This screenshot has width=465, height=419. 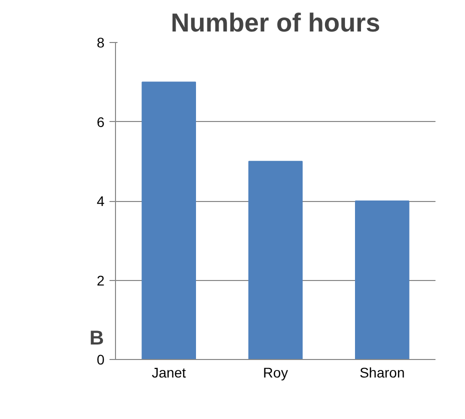 I want to click on y-tick-label: 6, so click(x=100, y=122).